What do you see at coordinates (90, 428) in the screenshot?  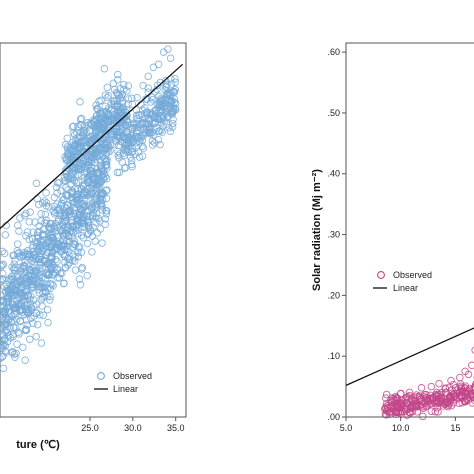 I see `left-x-tick-label: 25.0` at bounding box center [90, 428].